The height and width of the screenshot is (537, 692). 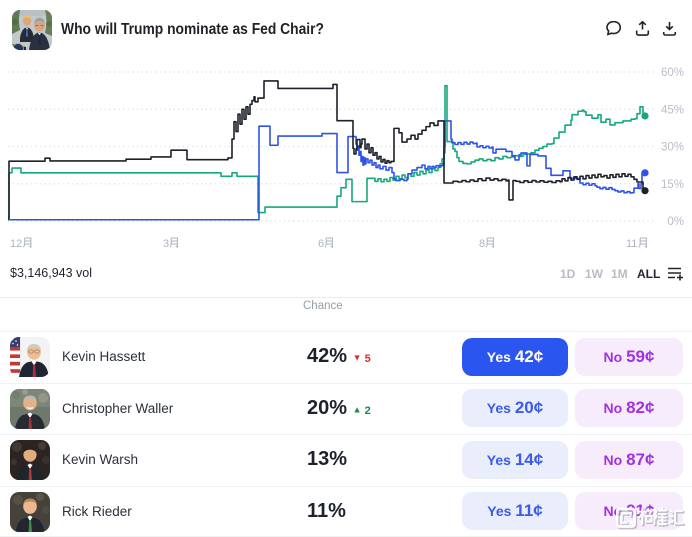 What do you see at coordinates (321, 244) in the screenshot?
I see `svg-text: 6` at bounding box center [321, 244].